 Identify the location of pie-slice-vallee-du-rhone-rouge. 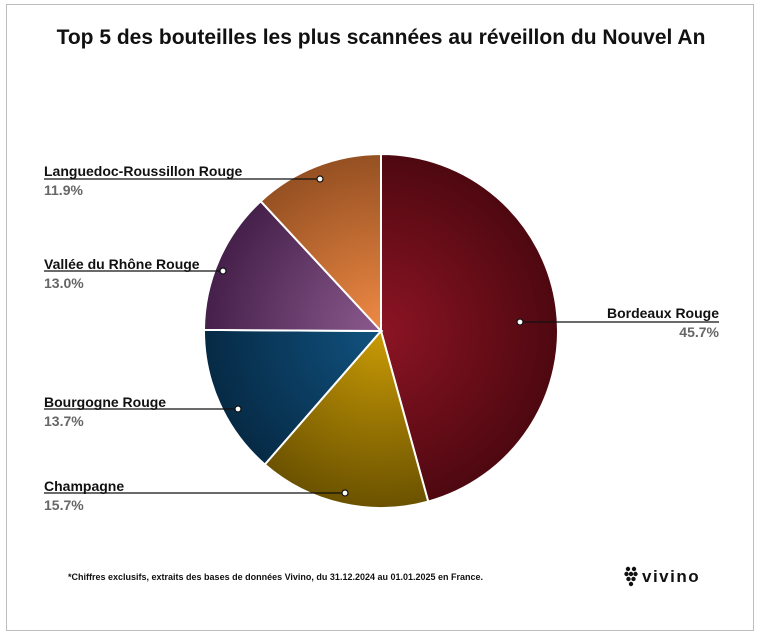
(293, 266).